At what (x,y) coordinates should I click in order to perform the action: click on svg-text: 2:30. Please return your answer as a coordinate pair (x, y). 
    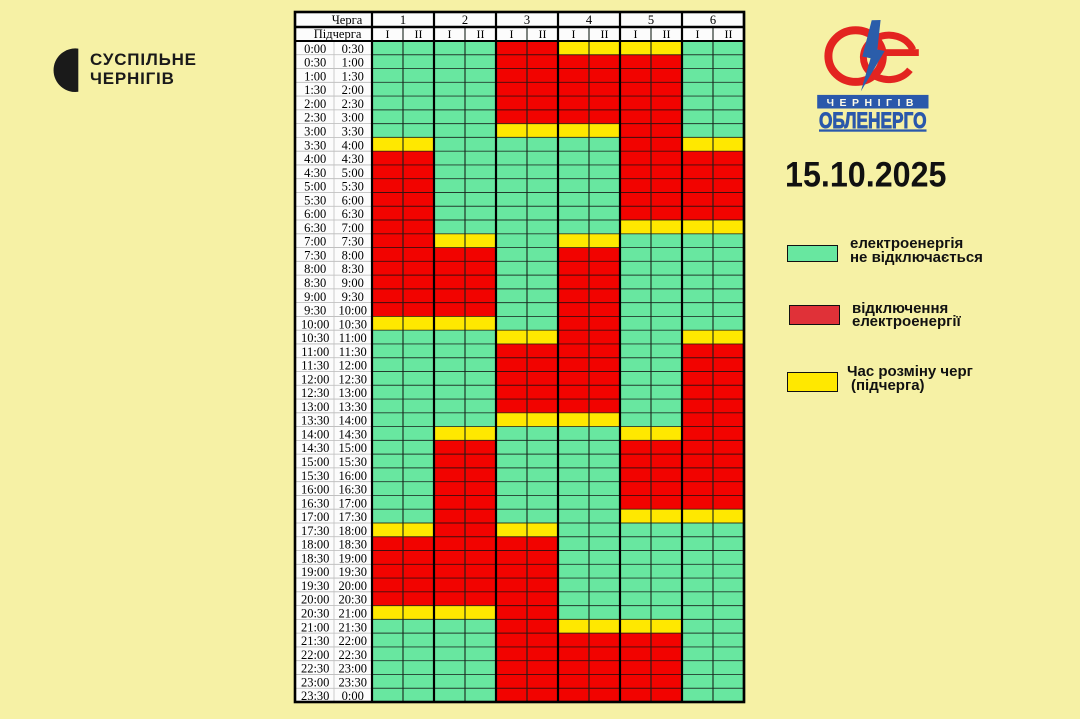
    Looking at the image, I should click on (353, 104).